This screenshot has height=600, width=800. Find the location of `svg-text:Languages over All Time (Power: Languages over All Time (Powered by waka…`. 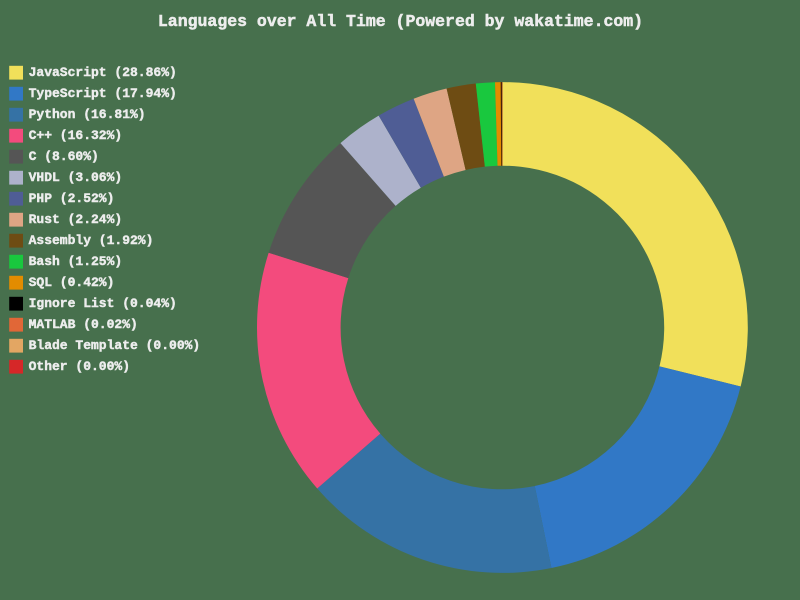

svg-text:Languages over All Time (Power: Languages over All Time (Powered by waka… is located at coordinates (400, 21).